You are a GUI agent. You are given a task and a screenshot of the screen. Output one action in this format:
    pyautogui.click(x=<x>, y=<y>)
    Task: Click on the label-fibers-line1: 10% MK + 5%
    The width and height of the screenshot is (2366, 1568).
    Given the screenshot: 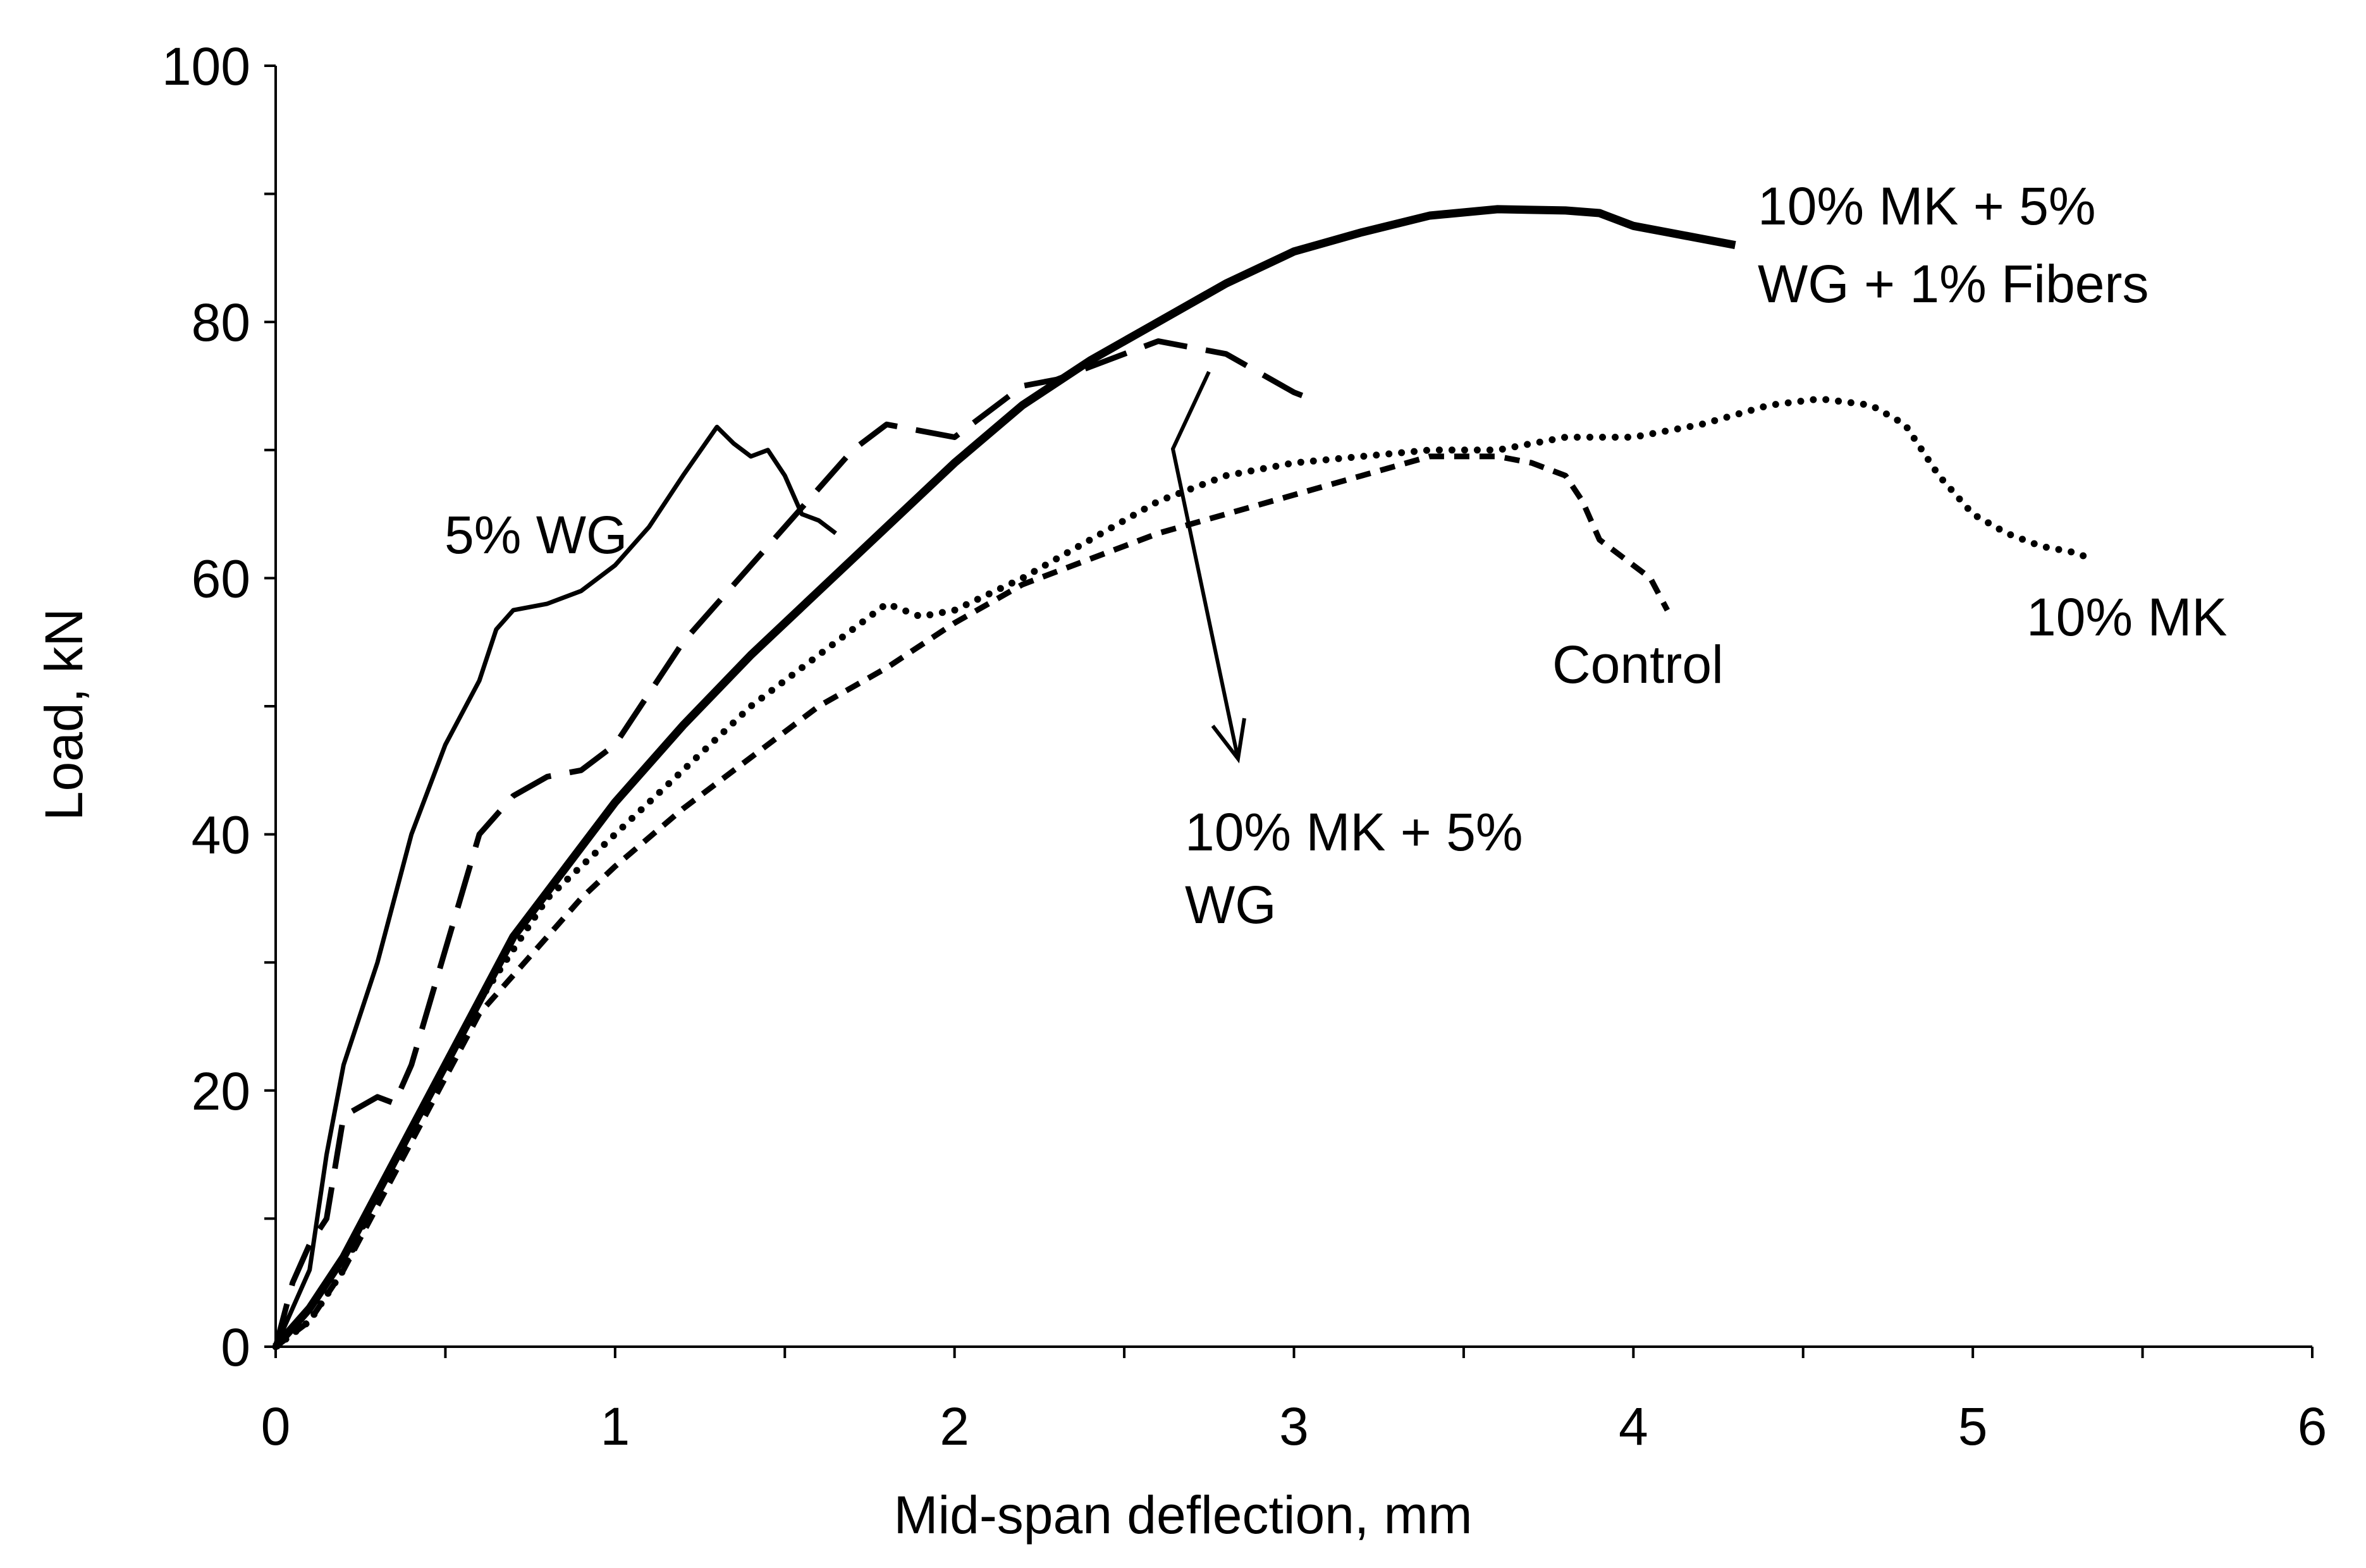 What is the action you would take?
    pyautogui.click(x=1927, y=206)
    